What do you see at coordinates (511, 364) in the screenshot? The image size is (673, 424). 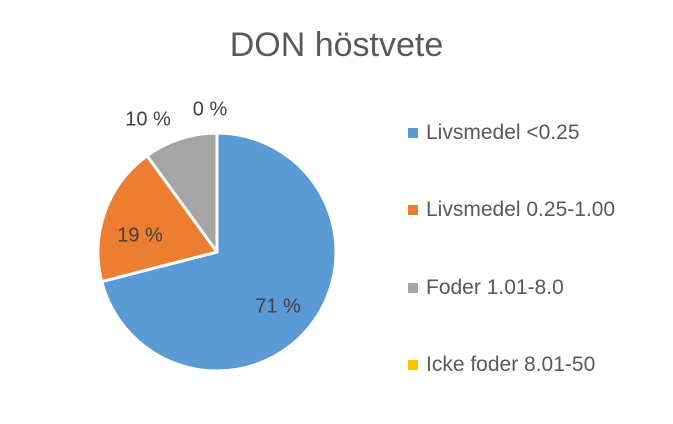 I see `legend-label: Icke foder 8.01-50` at bounding box center [511, 364].